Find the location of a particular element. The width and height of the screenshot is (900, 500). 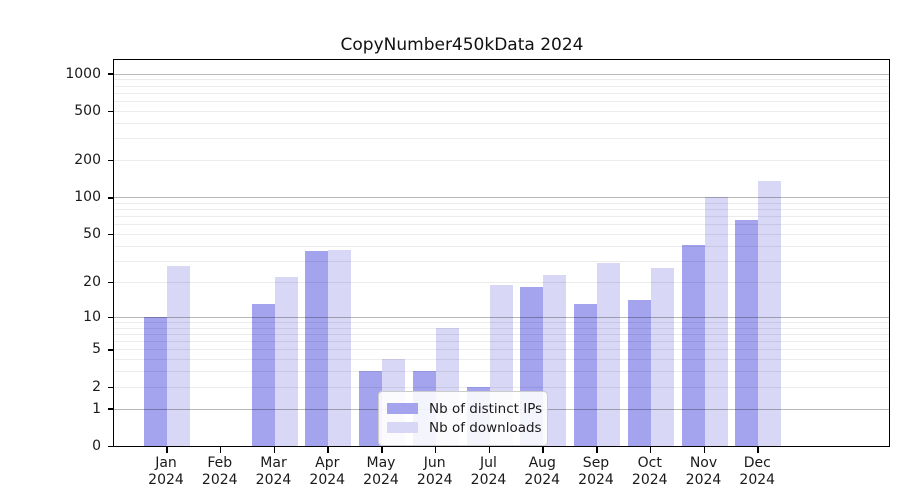

bar-downloads-oct is located at coordinates (662, 357).